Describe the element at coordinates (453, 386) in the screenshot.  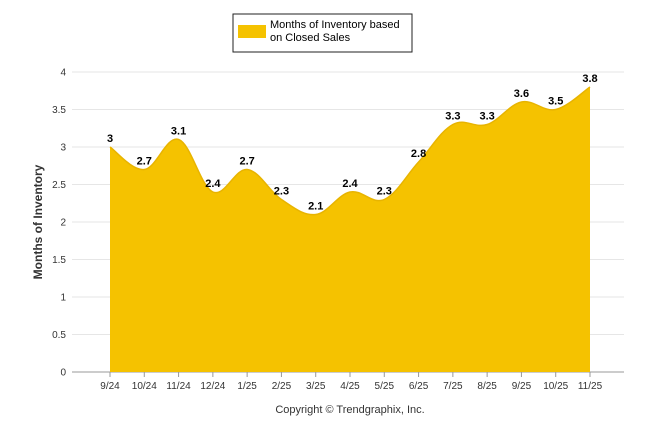
I see `x-tick-label: 7/25` at that location.